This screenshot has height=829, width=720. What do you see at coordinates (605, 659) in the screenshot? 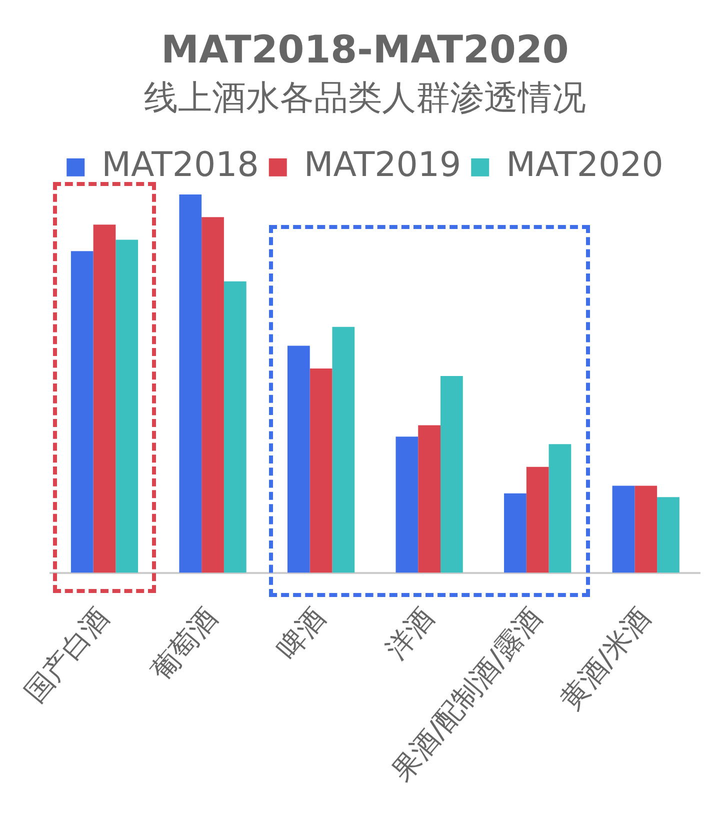
I see `x-tick-label: 黄酒/米酒` at bounding box center [605, 659].